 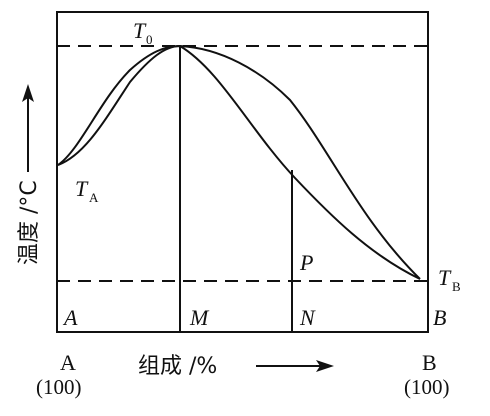 What do you see at coordinates (177, 366) in the screenshot?
I see `x-axis-label: 组成 /%` at bounding box center [177, 366].